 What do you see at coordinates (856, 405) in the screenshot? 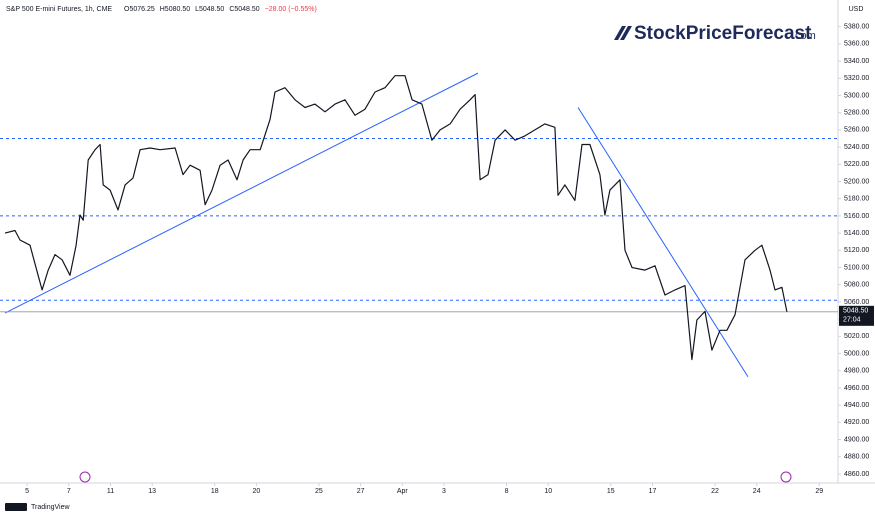
I see `y-tick-label: 4940.00` at bounding box center [856, 405].